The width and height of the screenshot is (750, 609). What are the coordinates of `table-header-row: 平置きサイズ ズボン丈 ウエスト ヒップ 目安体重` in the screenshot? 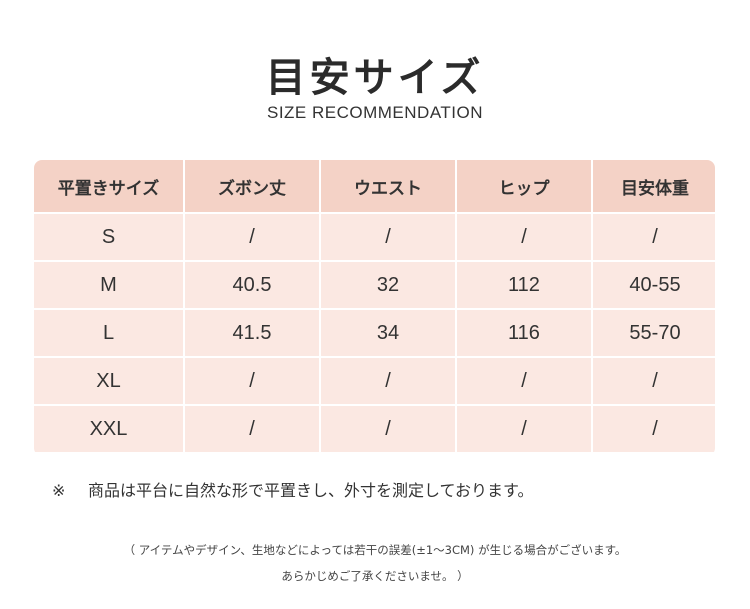 It's located at (374, 186).